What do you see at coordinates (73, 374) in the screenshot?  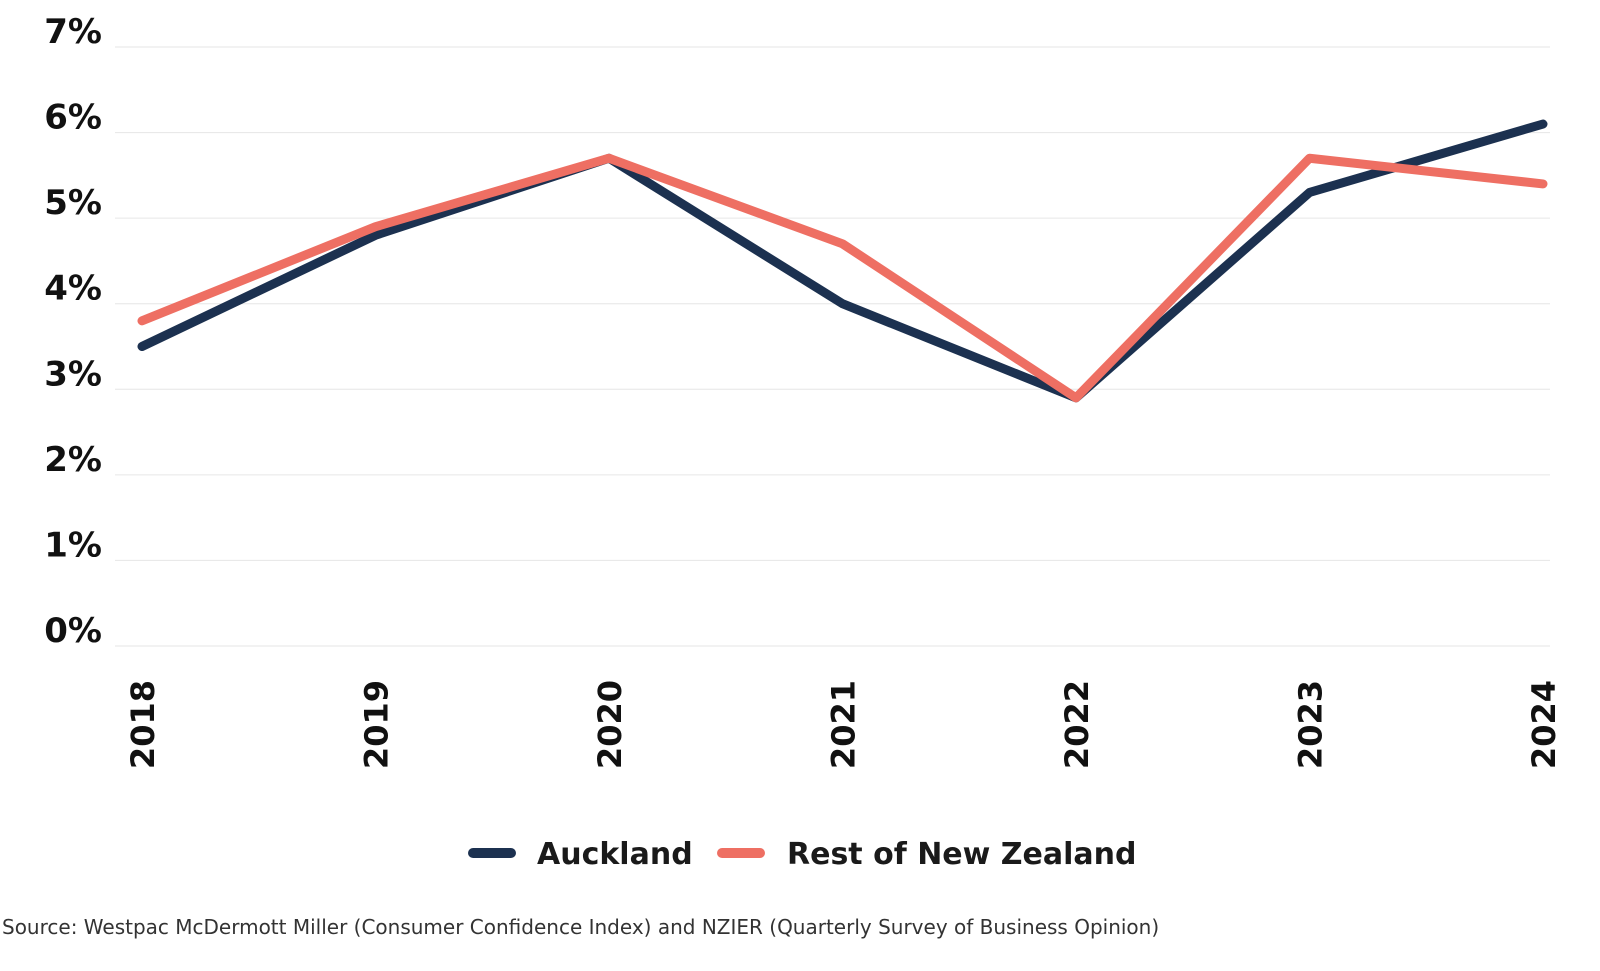 I see `y-tick-label: 3%` at bounding box center [73, 374].